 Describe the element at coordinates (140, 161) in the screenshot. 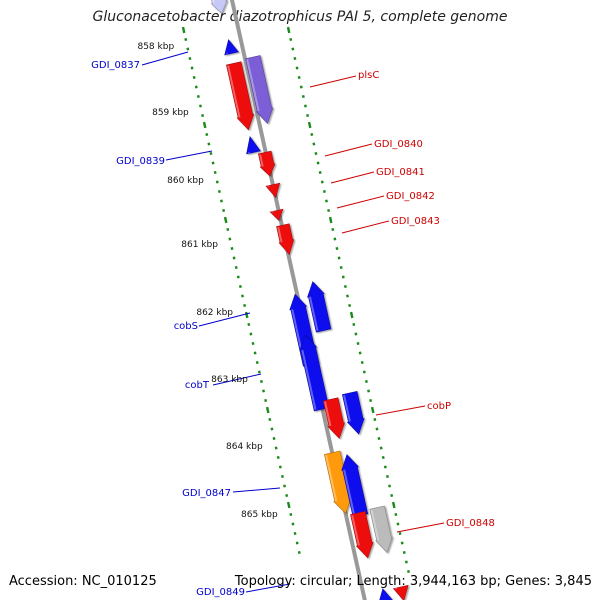

I see `gene-label: GDI_0839` at that location.